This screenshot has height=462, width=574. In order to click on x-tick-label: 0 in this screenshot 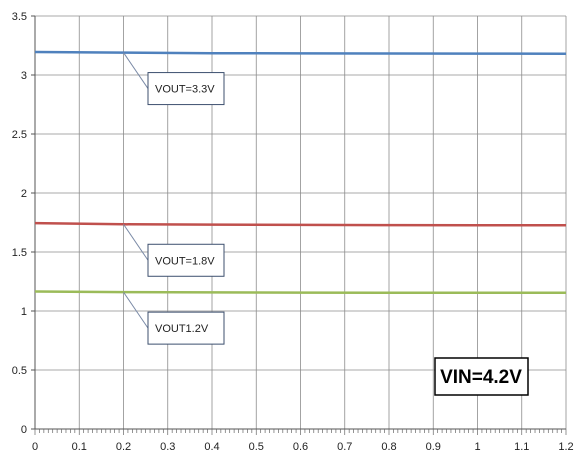, I will do `click(35, 447)`.